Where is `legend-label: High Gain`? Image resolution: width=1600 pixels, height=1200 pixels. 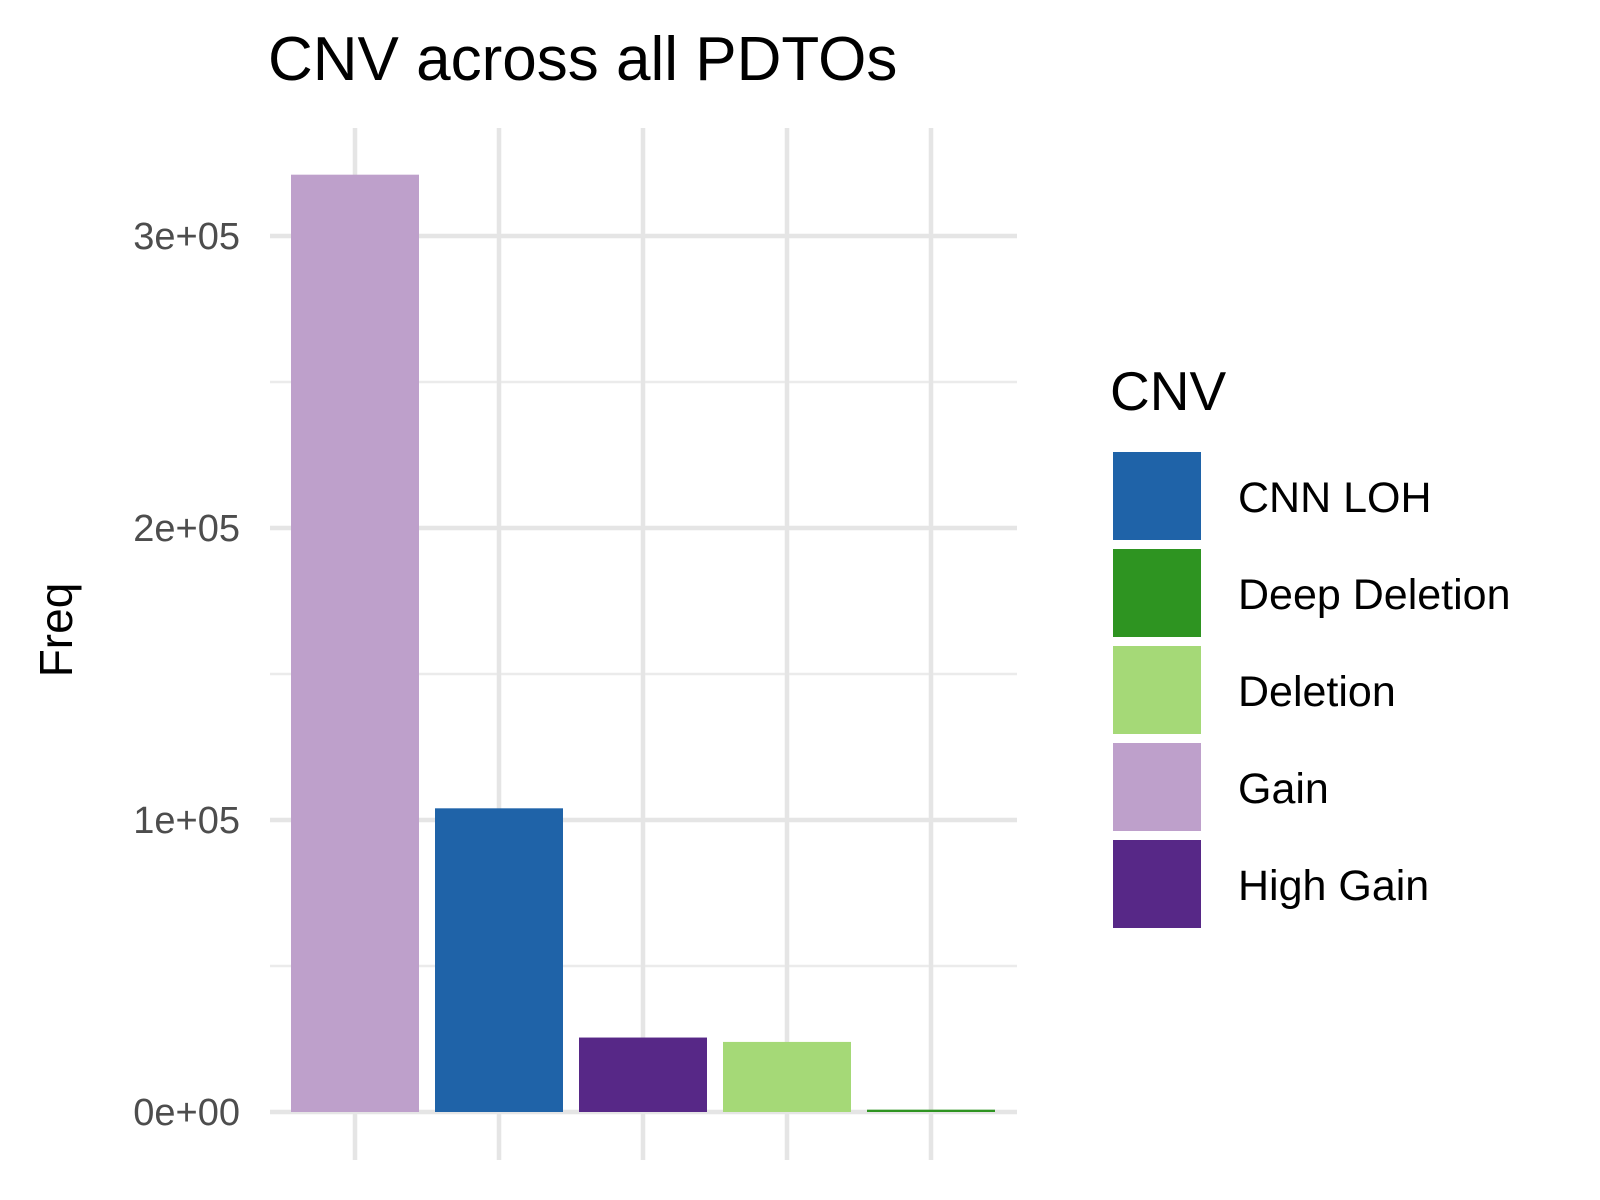
legend-label: High Gain is located at coordinates (1333, 886).